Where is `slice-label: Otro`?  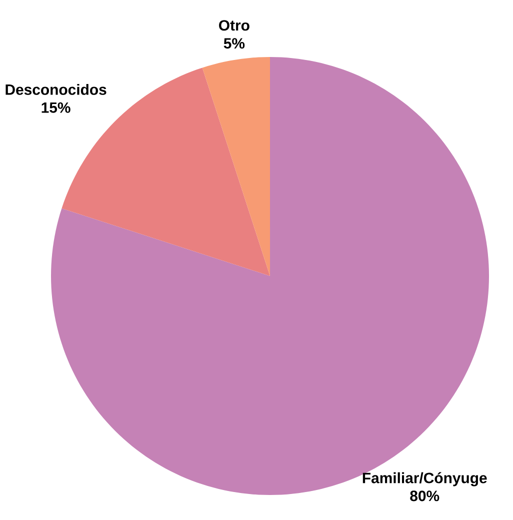 slice-label: Otro is located at coordinates (234, 25).